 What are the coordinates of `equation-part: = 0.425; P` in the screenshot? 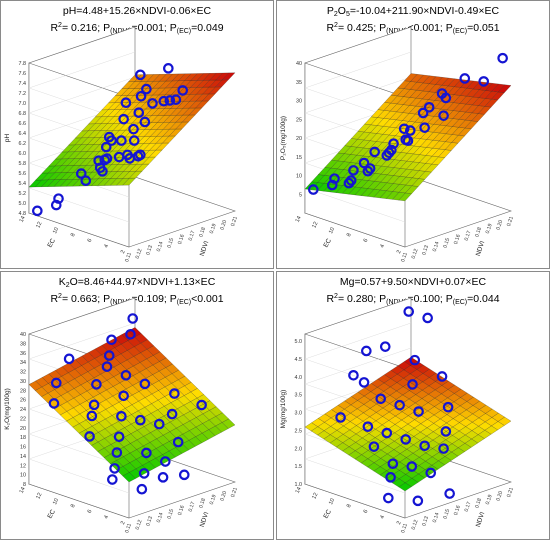 It's located at (362, 28).